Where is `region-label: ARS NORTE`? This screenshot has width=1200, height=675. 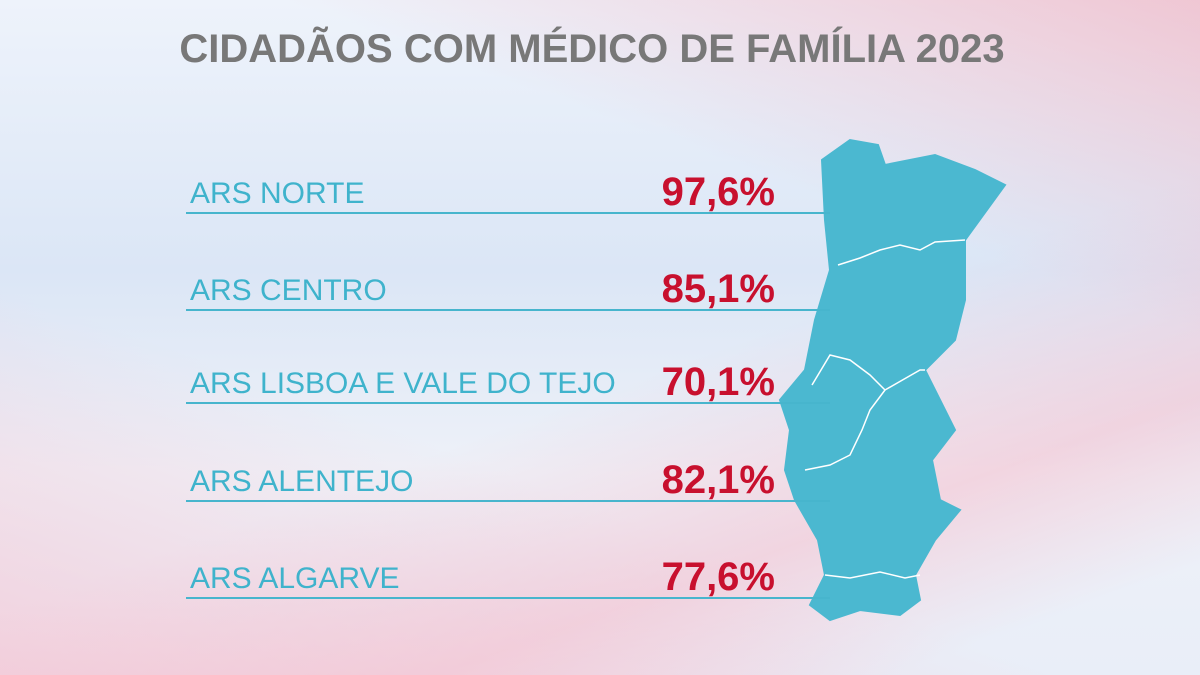 region-label: ARS NORTE is located at coordinates (277, 193).